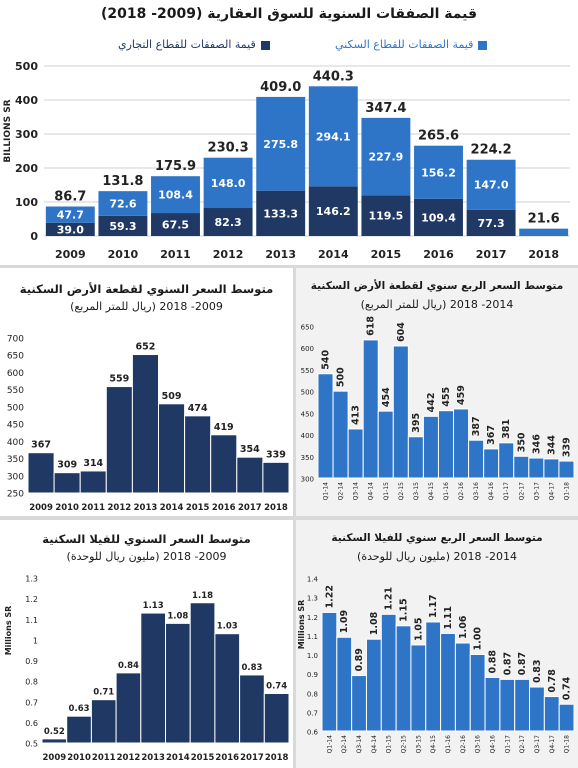 This screenshot has height=768, width=578. What do you see at coordinates (341, 491) in the screenshot?
I see `x-tick-label: Q2-14` at bounding box center [341, 491].